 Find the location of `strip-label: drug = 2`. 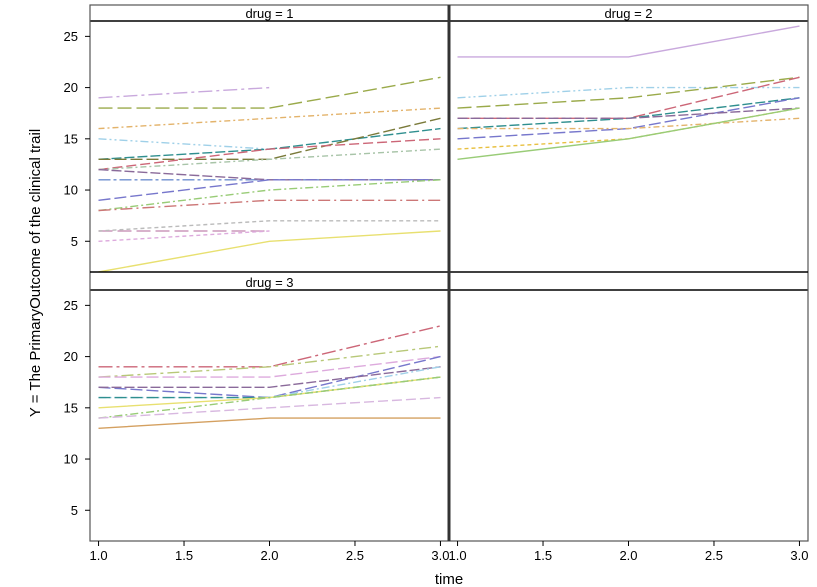

strip-label: drug = 2 is located at coordinates (628, 13).